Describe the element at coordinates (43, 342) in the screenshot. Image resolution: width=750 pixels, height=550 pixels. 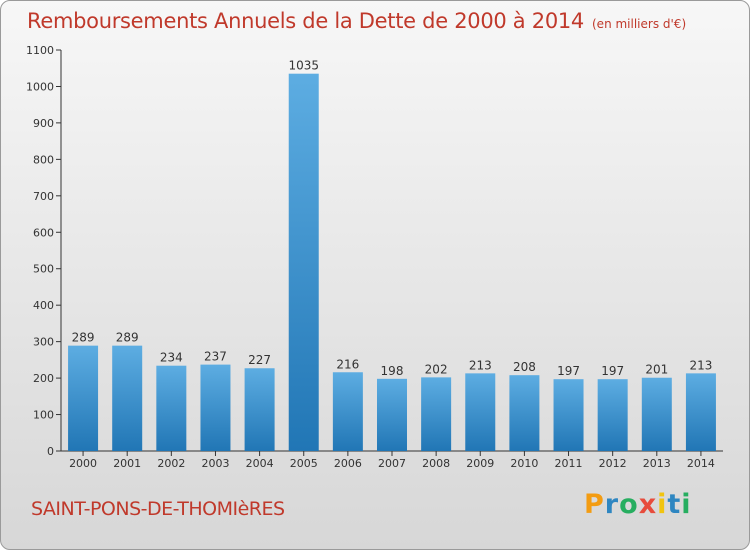
I see `y-tick-label: 300` at that location.